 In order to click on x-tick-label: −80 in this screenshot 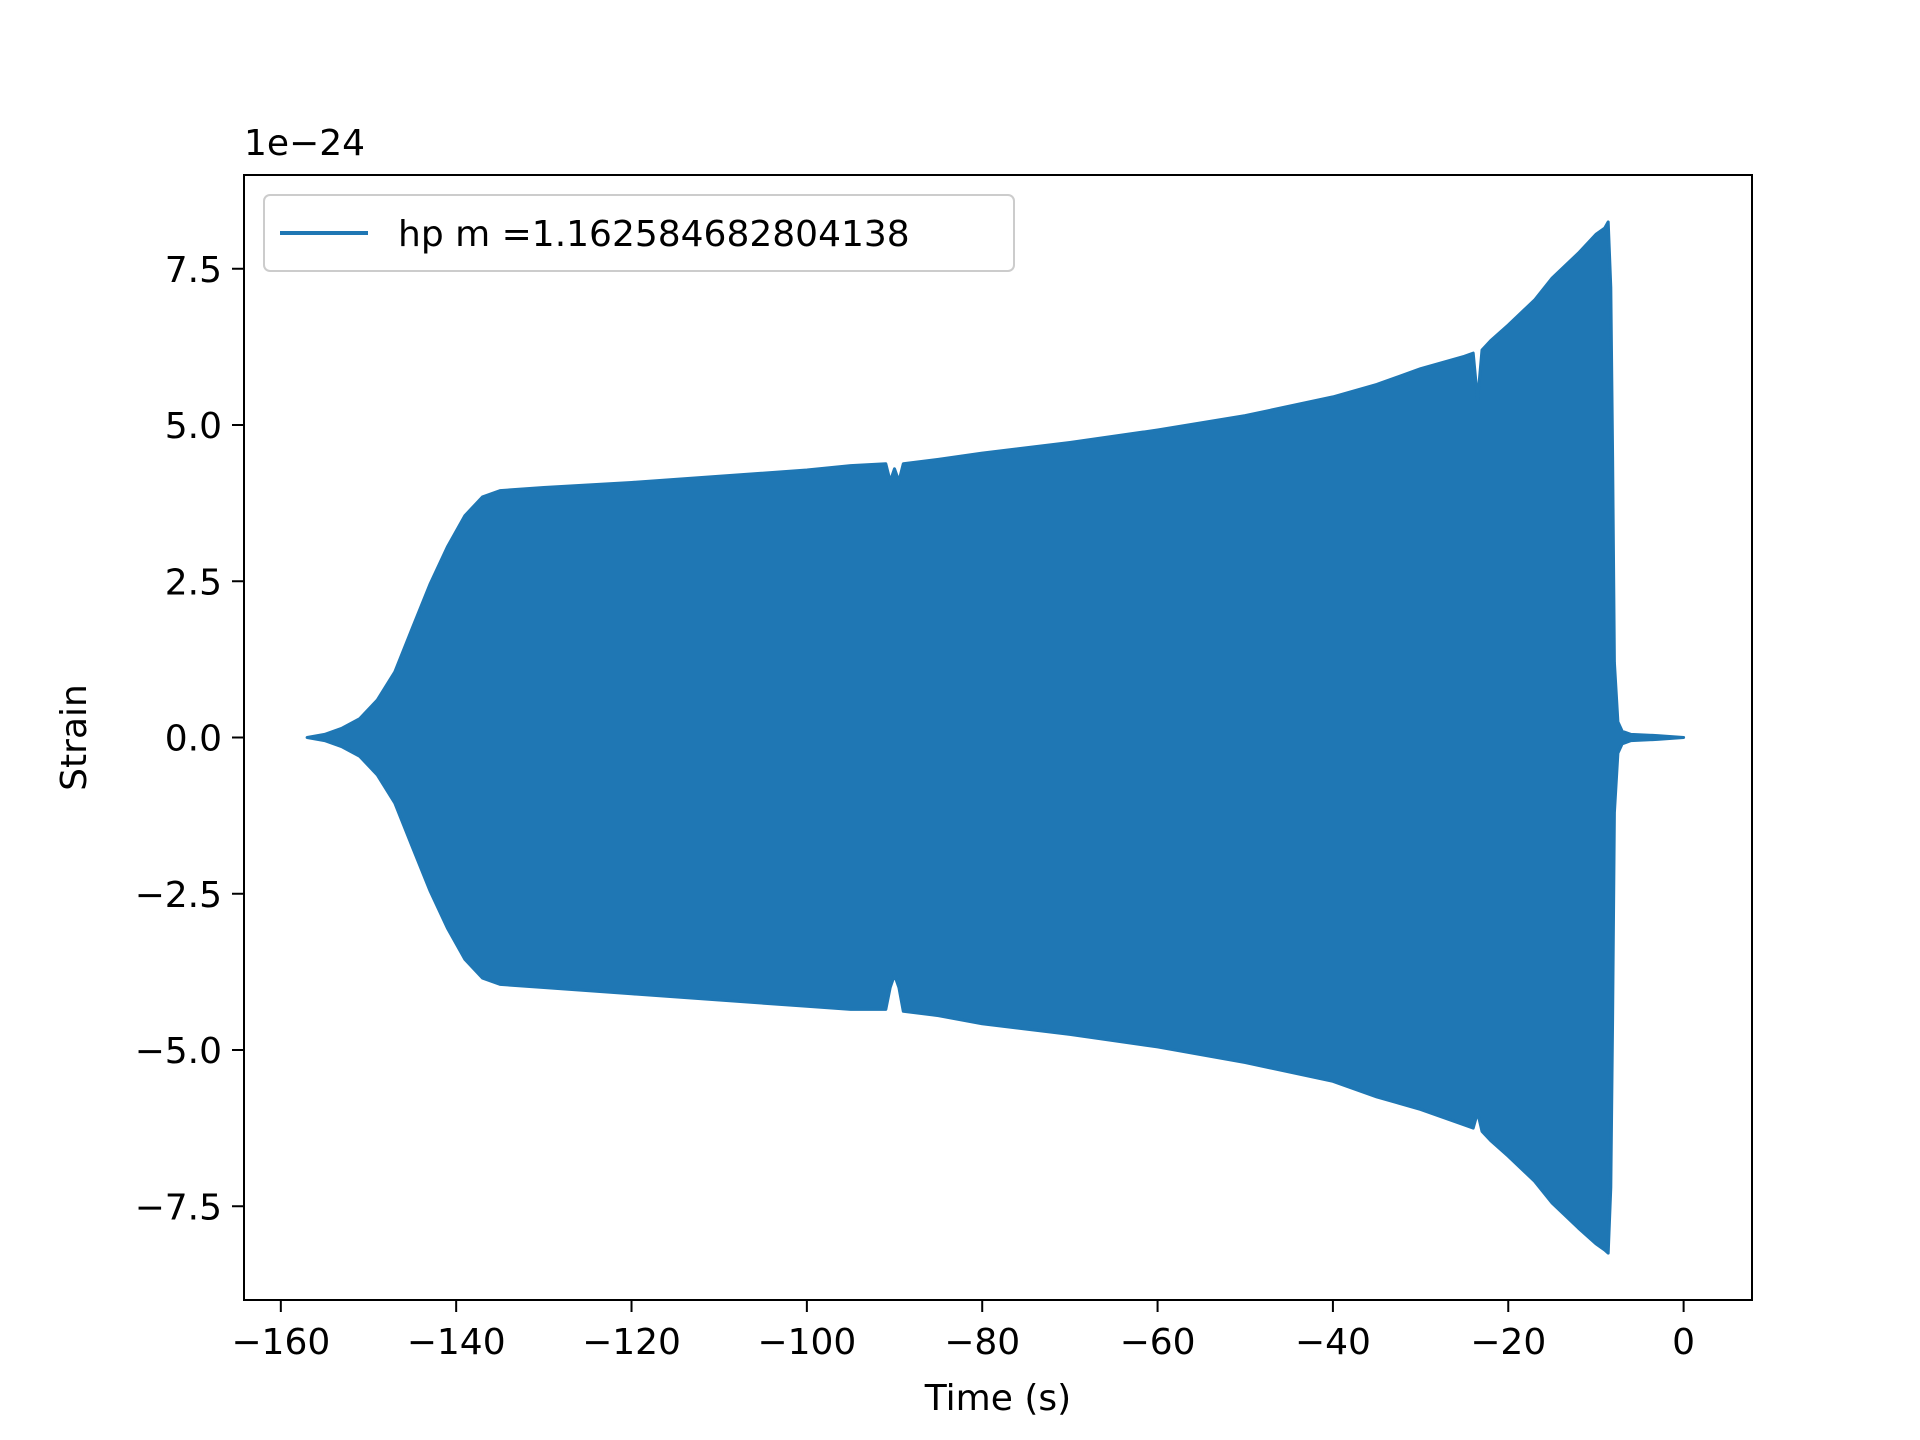, I will do `click(982, 1342)`.